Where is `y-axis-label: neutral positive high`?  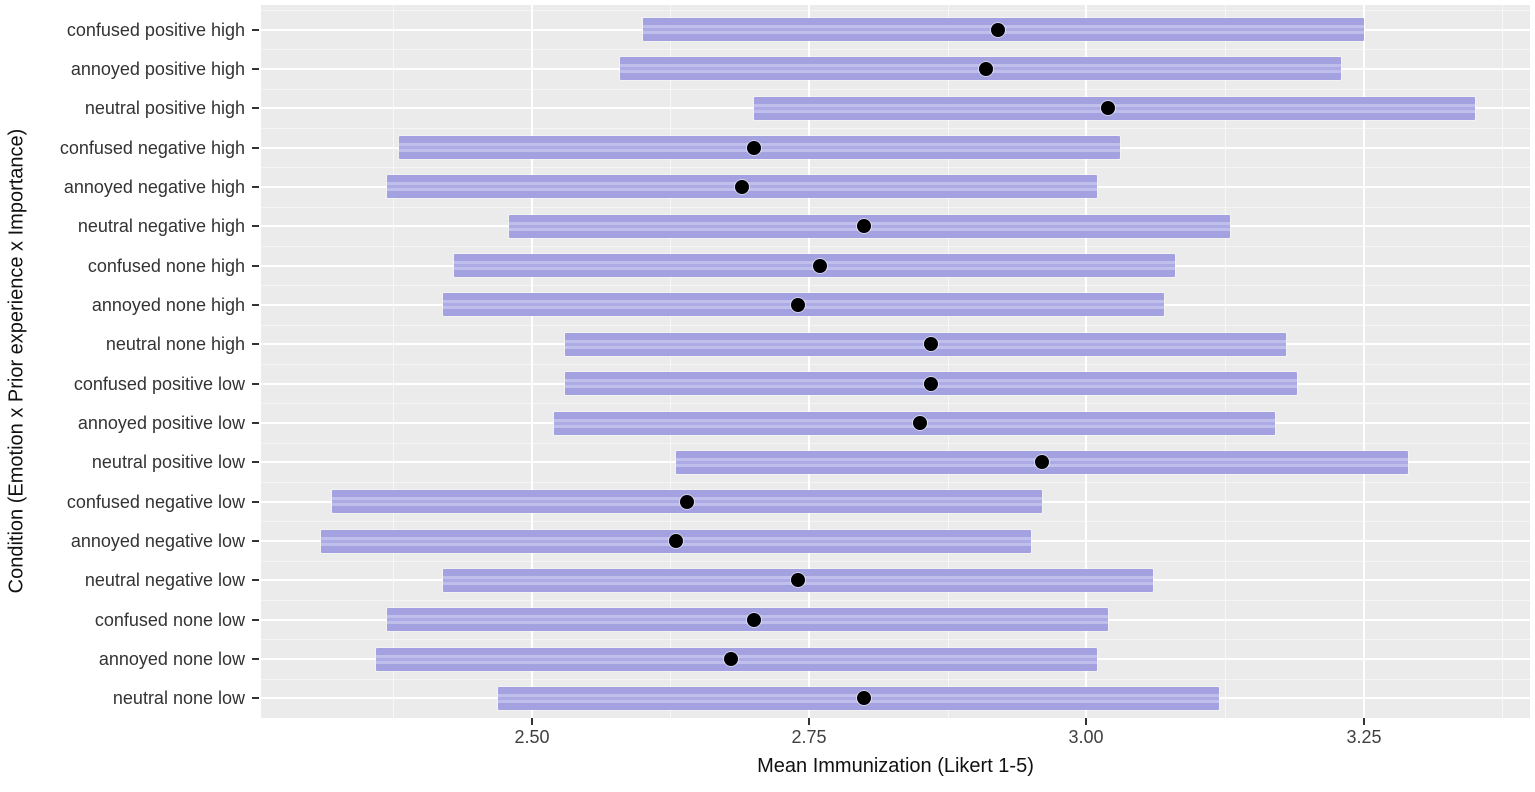
y-axis-label: neutral positive high is located at coordinates (164, 108).